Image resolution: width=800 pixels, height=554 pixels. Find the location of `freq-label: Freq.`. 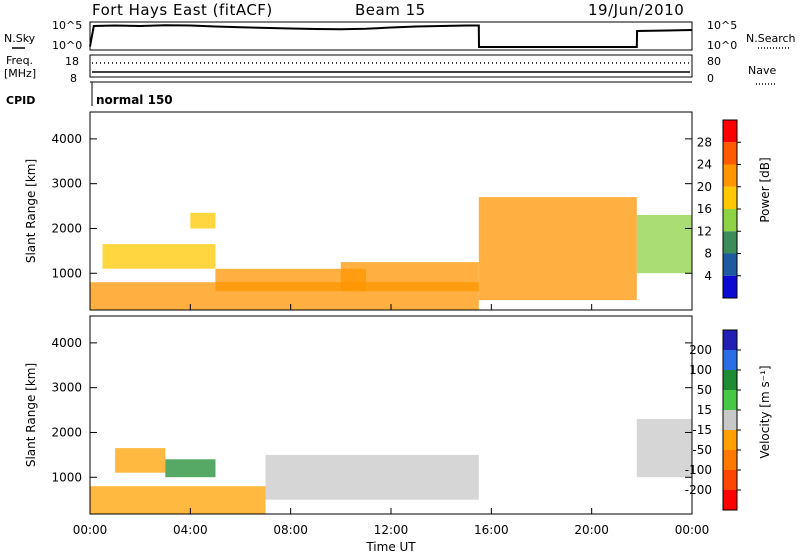

freq-label: Freq. is located at coordinates (19, 60).